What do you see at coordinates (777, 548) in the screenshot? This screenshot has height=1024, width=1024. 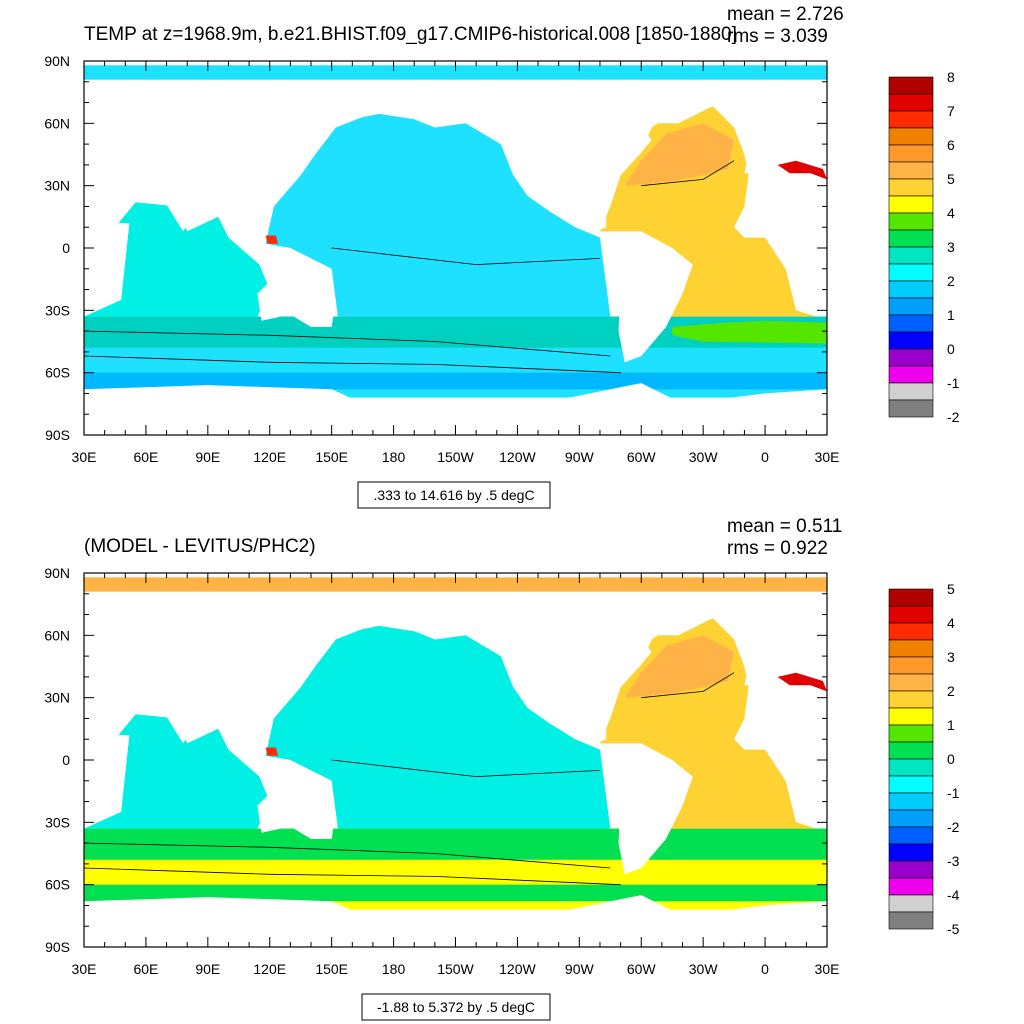 I see `rms-value: rms = 0.922` at bounding box center [777, 548].